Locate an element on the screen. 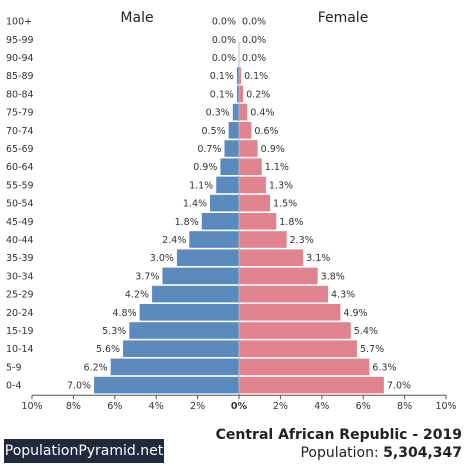 This screenshot has height=466, width=474. age-group-label: 60-64 is located at coordinates (20, 167).